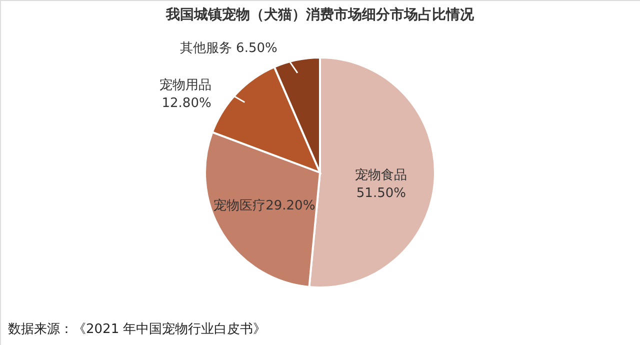 This screenshot has width=640, height=345. What do you see at coordinates (320, 14) in the screenshot?
I see `chart-title: 我国城镇宠物（犬猫）消费市场细分市场占比情况` at bounding box center [320, 14].